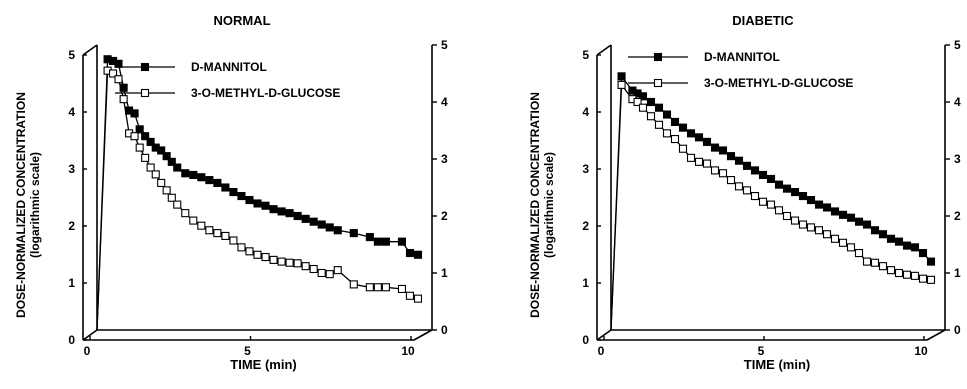 The image size is (967, 389). What do you see at coordinates (658, 57) in the screenshot?
I see `legend-marker` at bounding box center [658, 57].